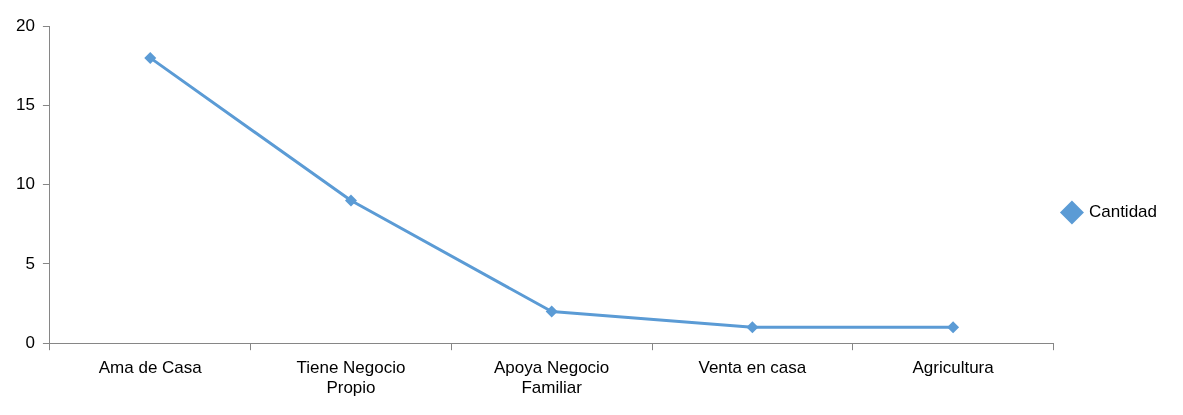  What do you see at coordinates (30, 263) in the screenshot?
I see `y-tick-label: 5` at bounding box center [30, 263].